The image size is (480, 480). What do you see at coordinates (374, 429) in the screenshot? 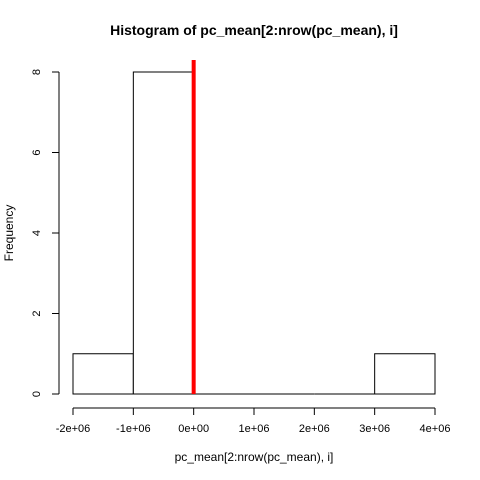
I see `x-tick-label-5: 3e+06` at bounding box center [374, 429].